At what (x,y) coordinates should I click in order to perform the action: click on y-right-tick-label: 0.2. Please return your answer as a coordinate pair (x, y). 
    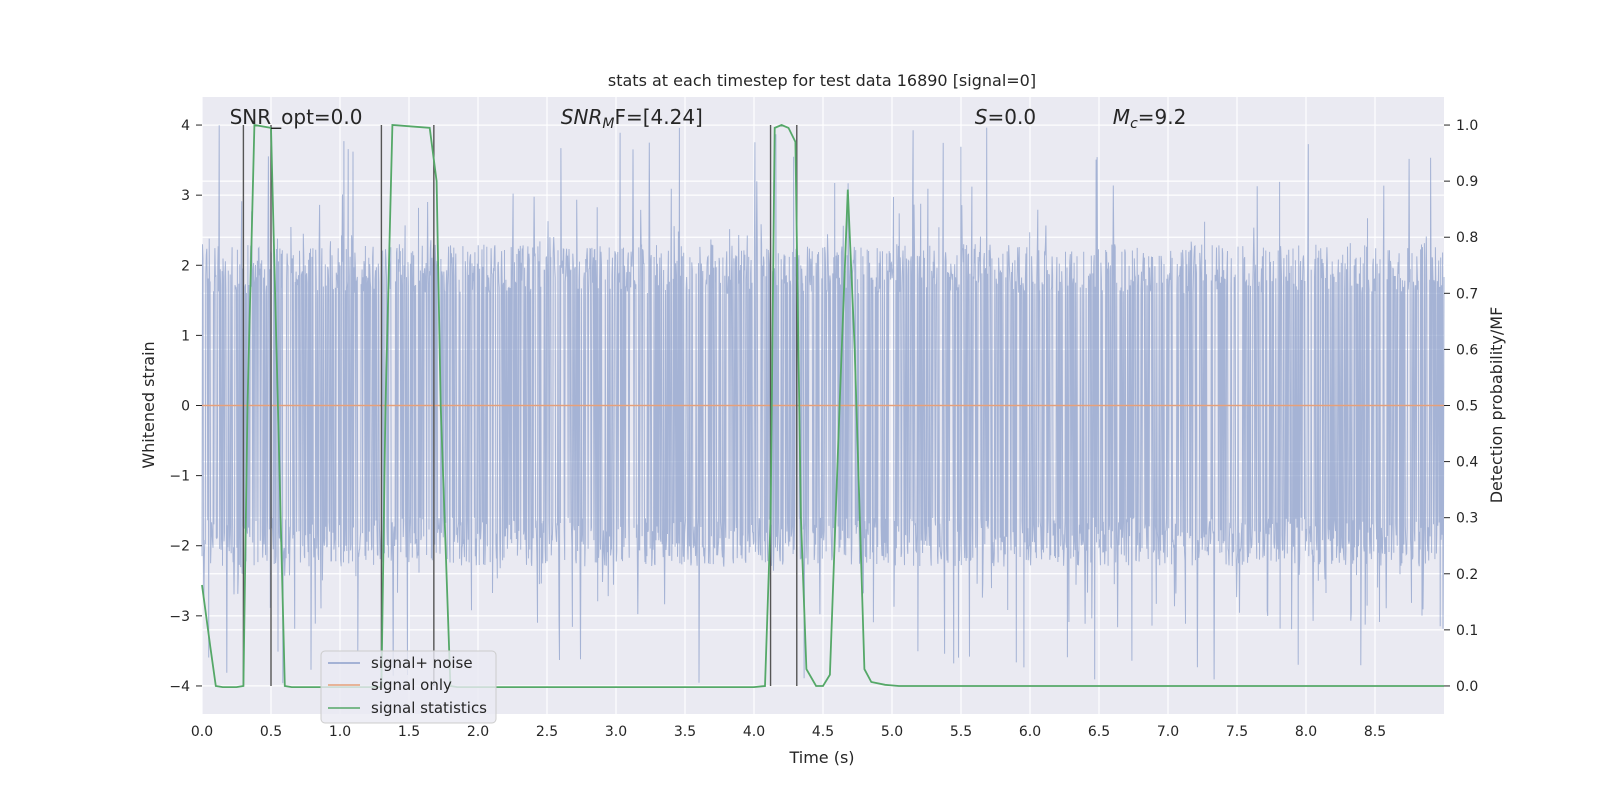
    Looking at the image, I should click on (1467, 575).